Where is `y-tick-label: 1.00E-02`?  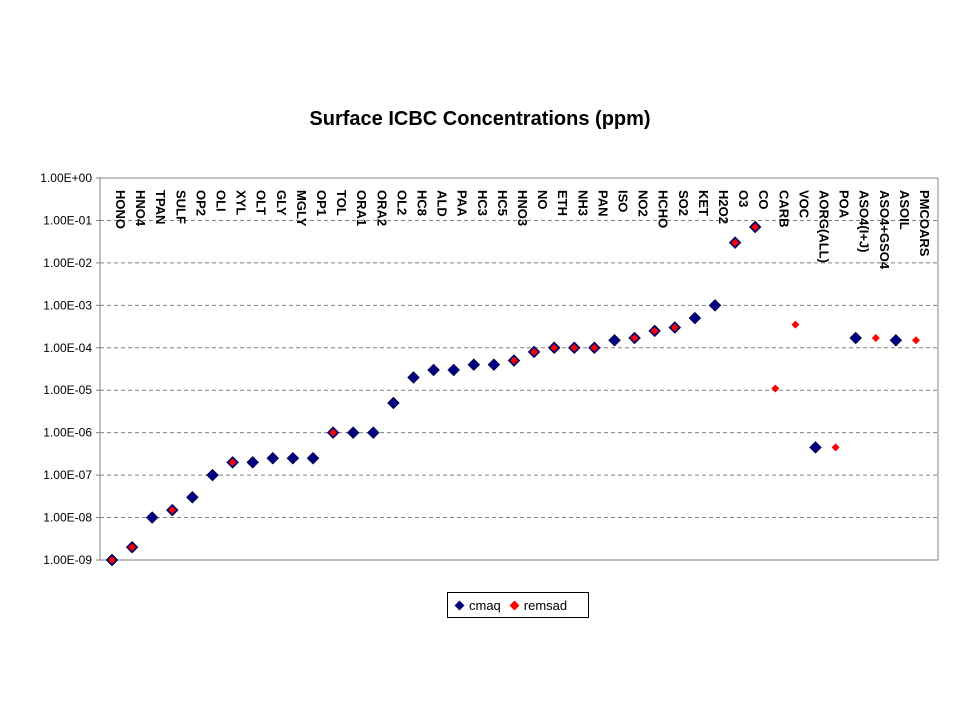 y-tick-label: 1.00E-02 is located at coordinates (67, 263).